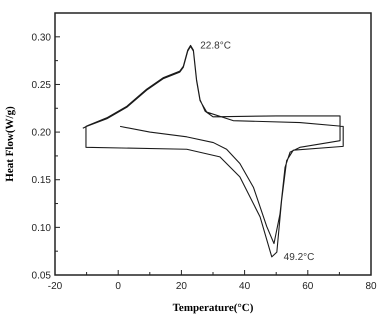 This screenshot has width=380, height=315. What do you see at coordinates (42, 133) in the screenshot?
I see `y-tick-label: 0.20` at bounding box center [42, 133].